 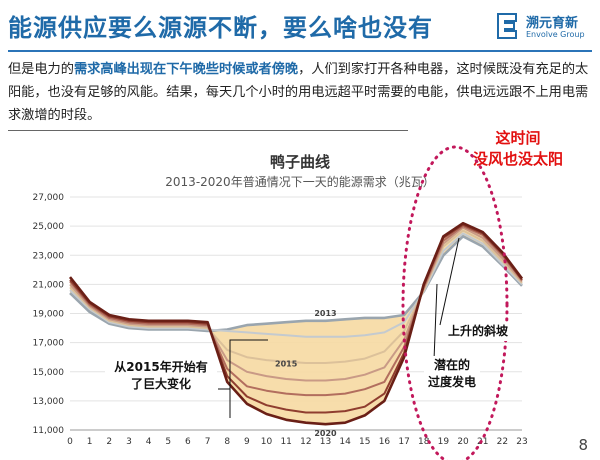 I want to click on x-tick-label: 5, so click(x=168, y=442).